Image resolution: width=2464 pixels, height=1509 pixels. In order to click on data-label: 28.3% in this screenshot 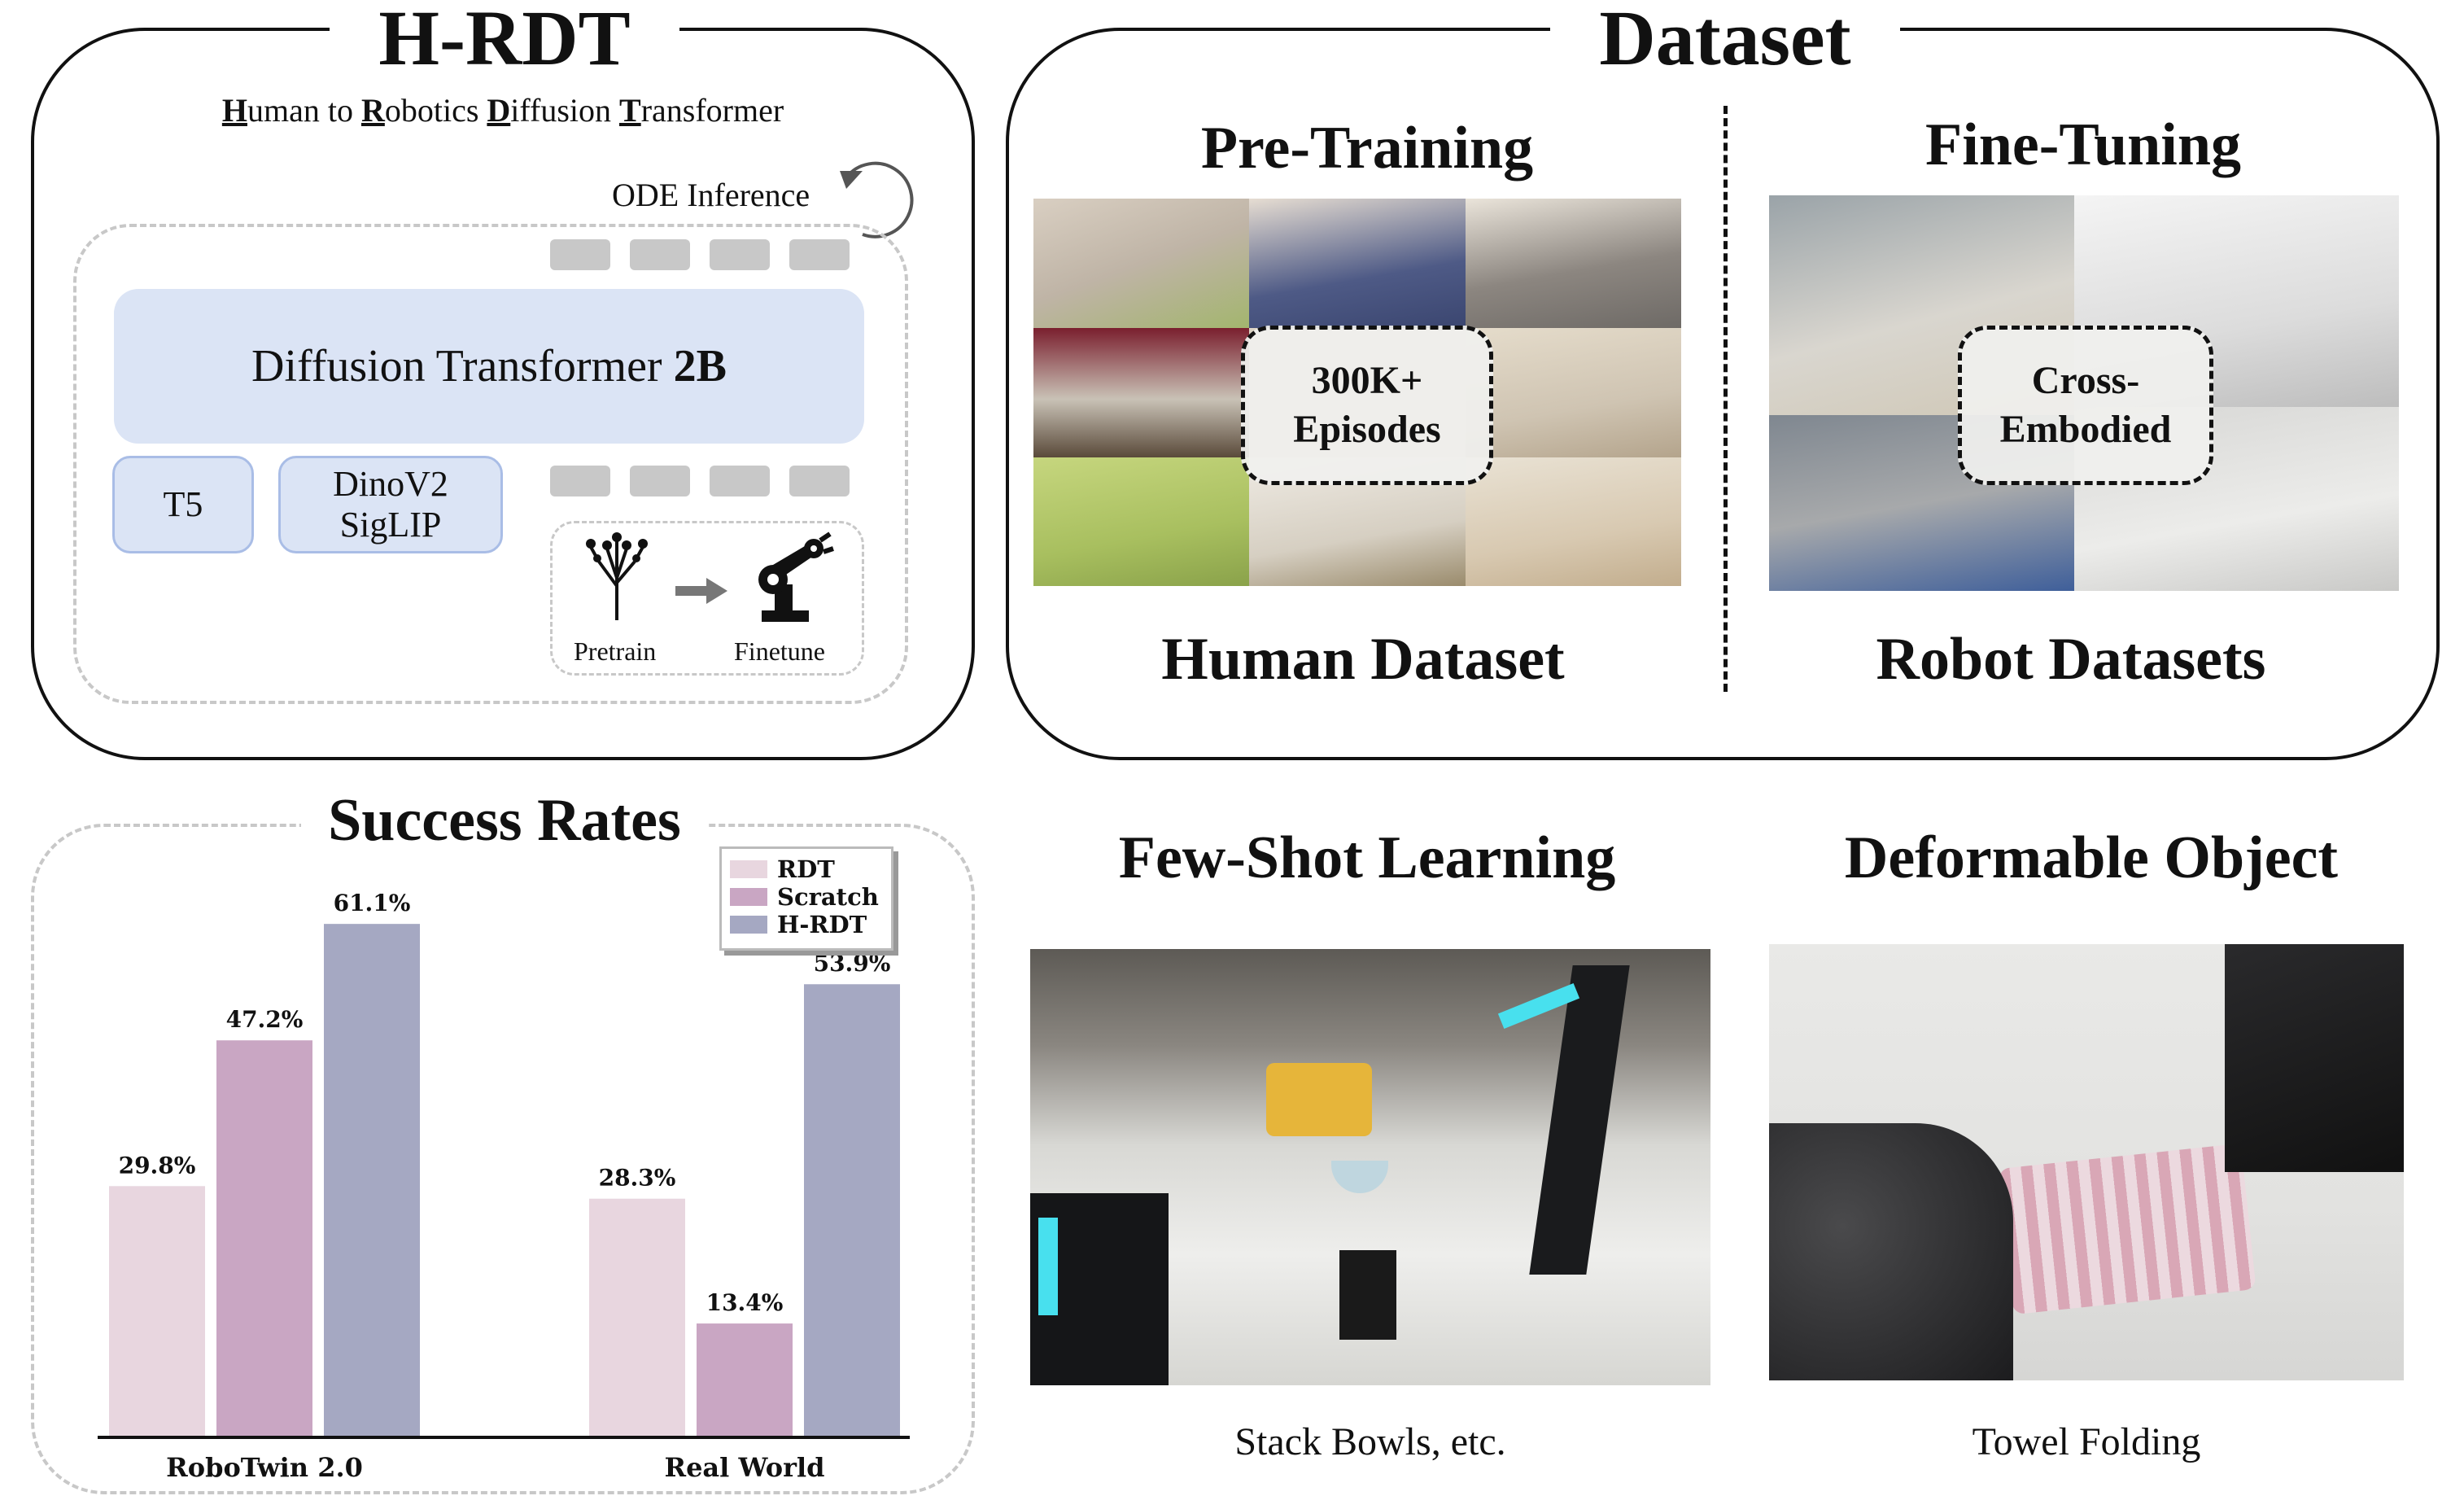, I will do `click(637, 1178)`.